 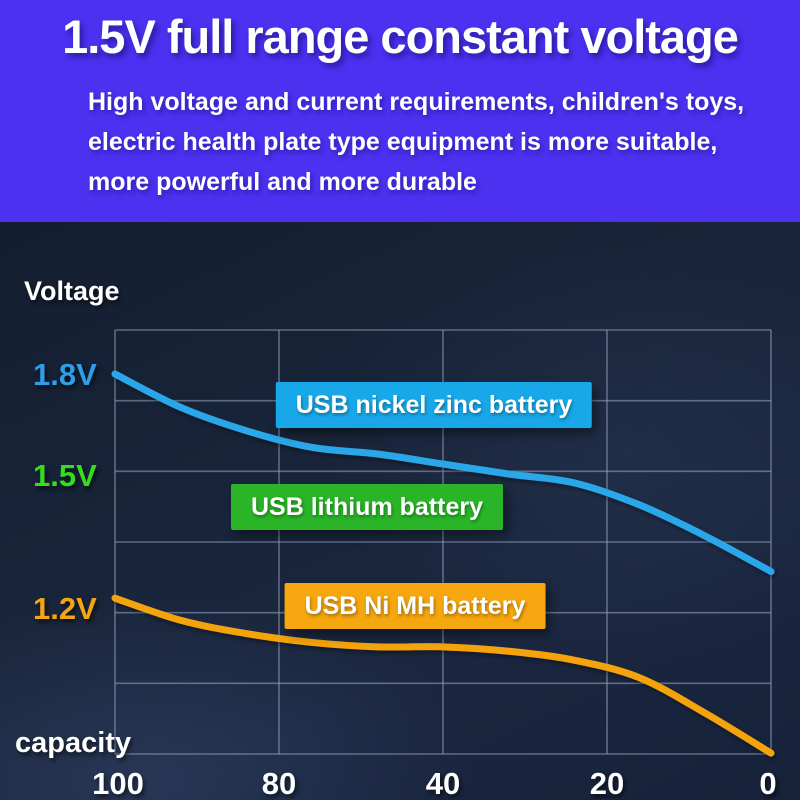 What do you see at coordinates (768, 783) in the screenshot?
I see `x-tick-0: 0` at bounding box center [768, 783].